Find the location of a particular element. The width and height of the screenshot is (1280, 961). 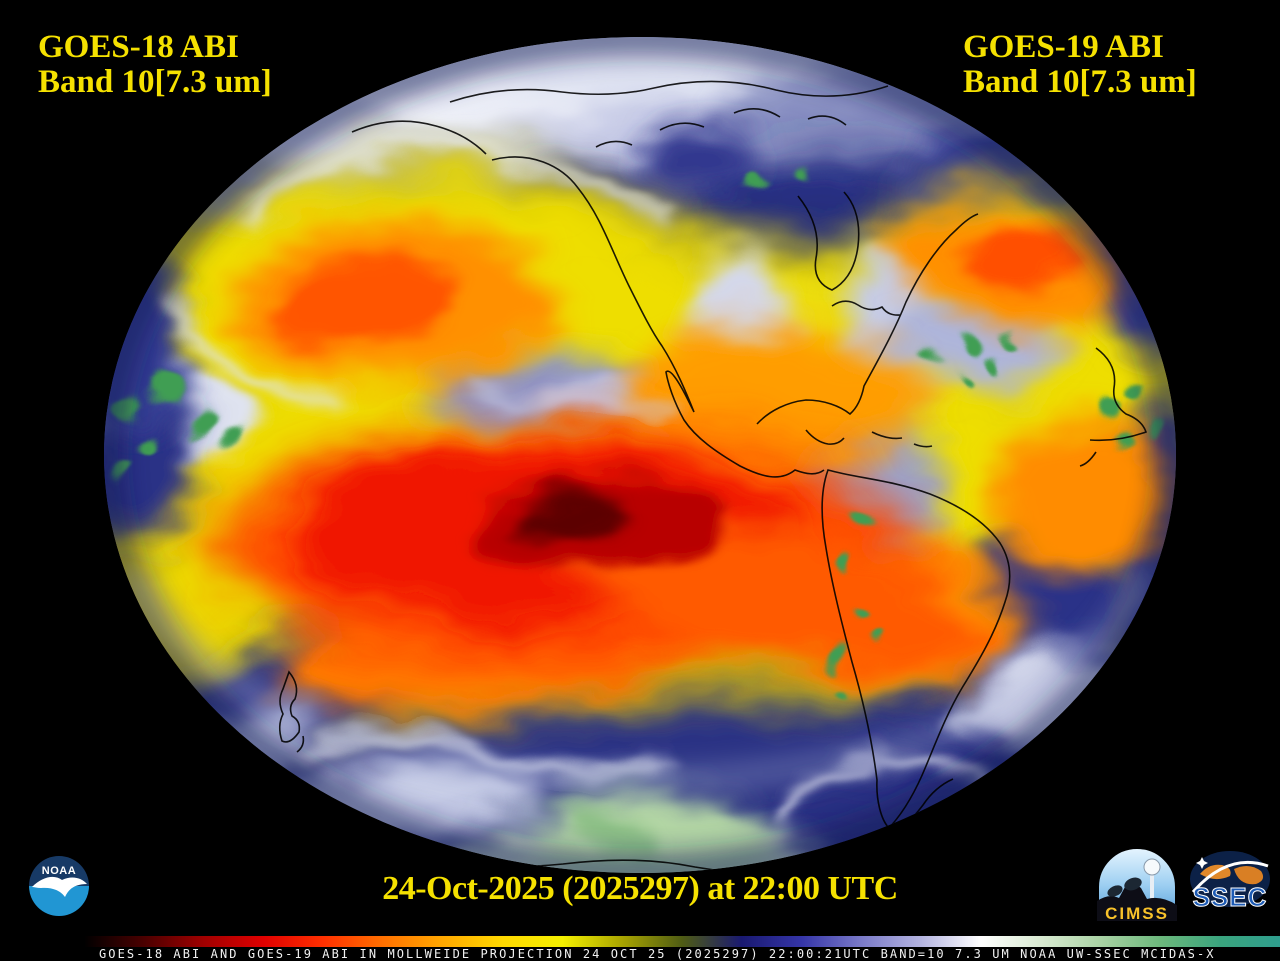

goes18-satellite-label: GOES-18 ABI is located at coordinates (138, 47).